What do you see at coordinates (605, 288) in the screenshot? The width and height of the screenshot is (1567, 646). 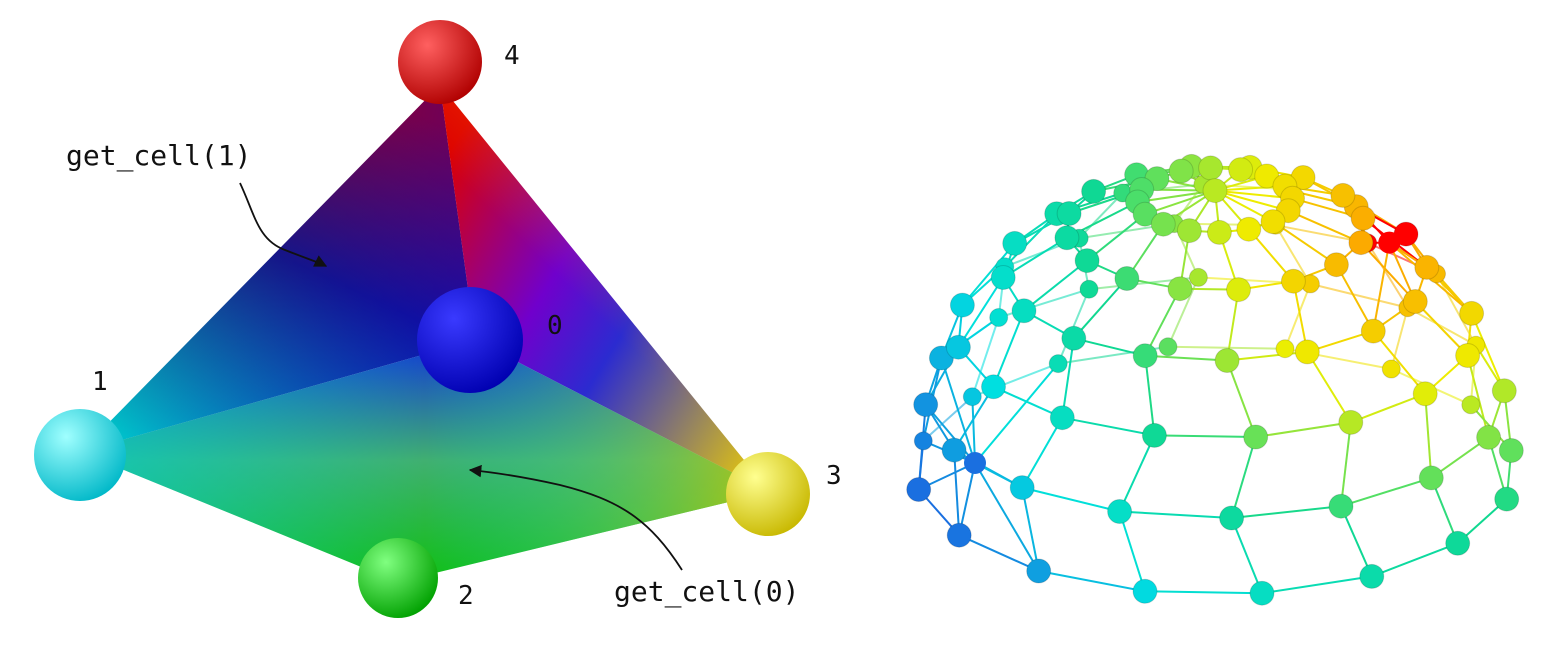 I see `tetra-face-right-overlay` at bounding box center [605, 288].